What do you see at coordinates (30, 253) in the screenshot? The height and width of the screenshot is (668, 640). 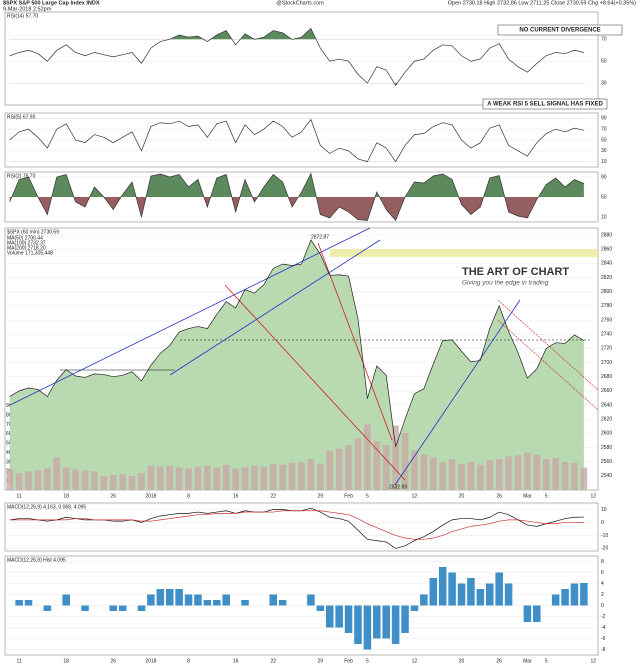 I see `legend-entry: Volume 171,305,448` at bounding box center [30, 253].